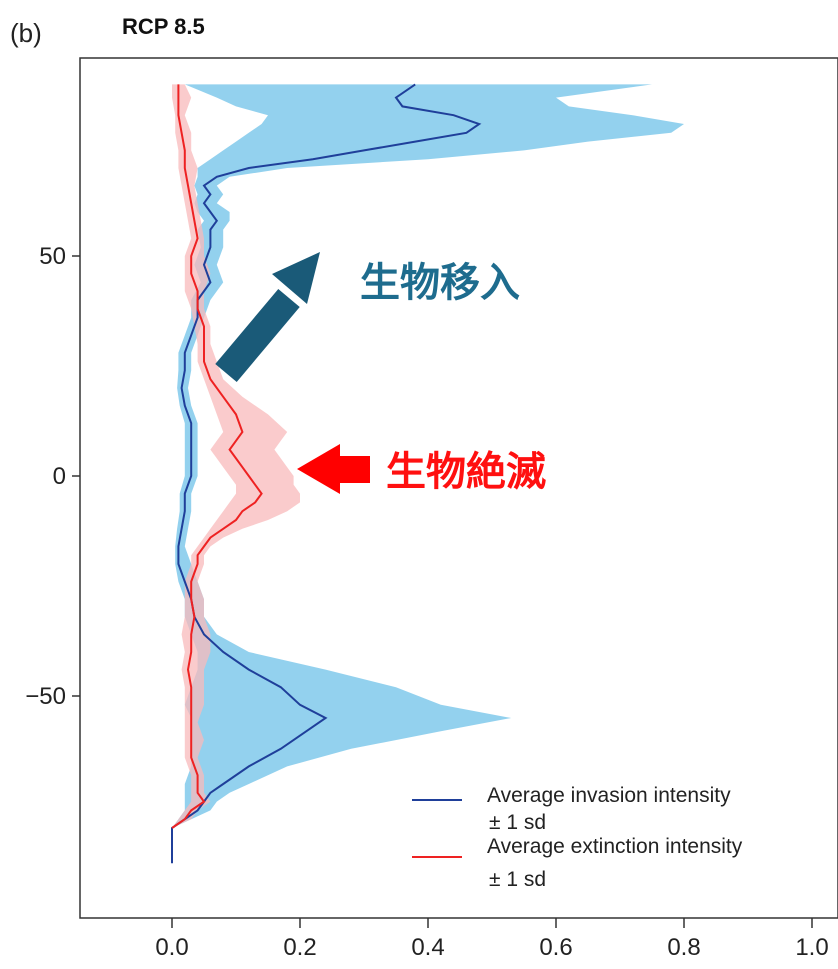  Describe the element at coordinates (517, 879) in the screenshot. I see `legend-extinction-sd: ± 1 sd` at that location.